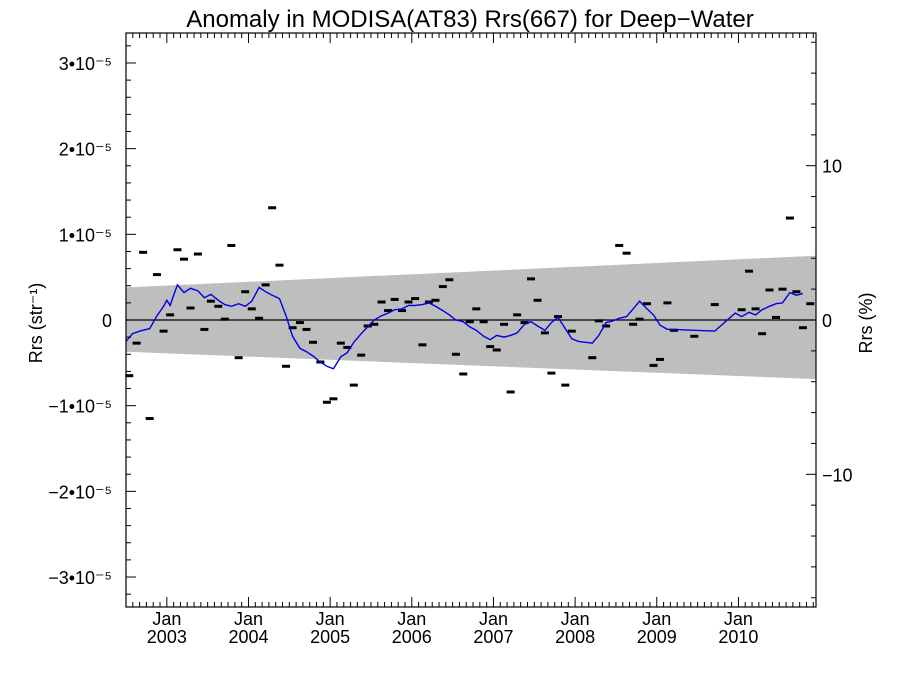 The width and height of the screenshot is (900, 675). What do you see at coordinates (80, 578) in the screenshot?
I see `y-tick-label: −3•10⁻⁵` at bounding box center [80, 578].